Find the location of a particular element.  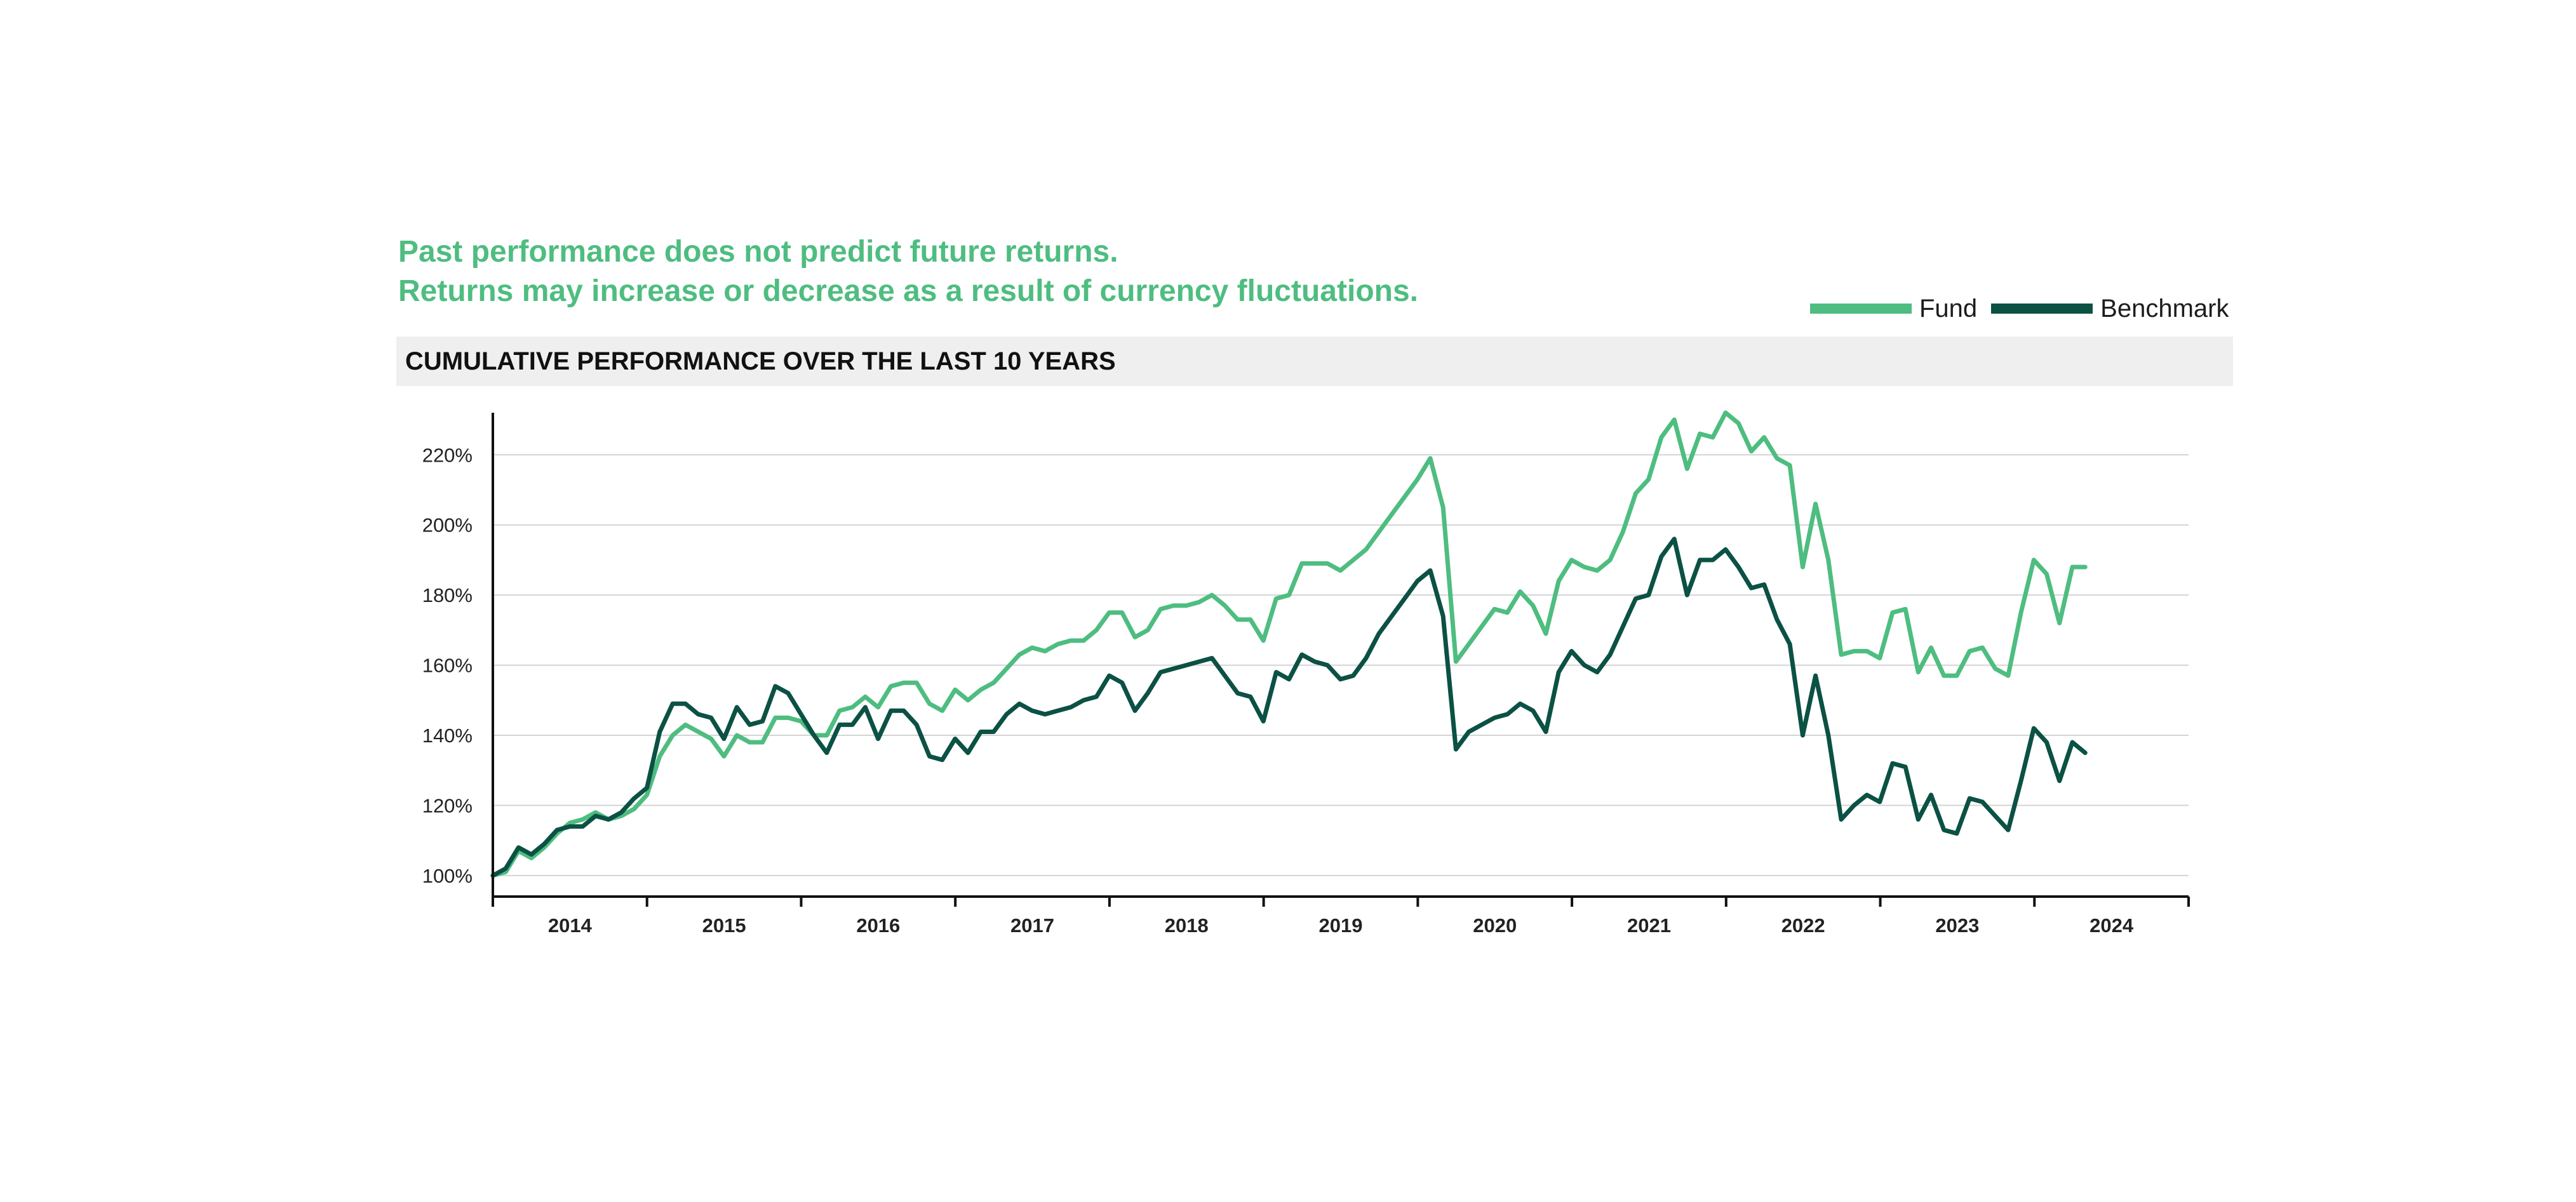

legend-item-benchmark: Benchmark is located at coordinates (2110, 309).